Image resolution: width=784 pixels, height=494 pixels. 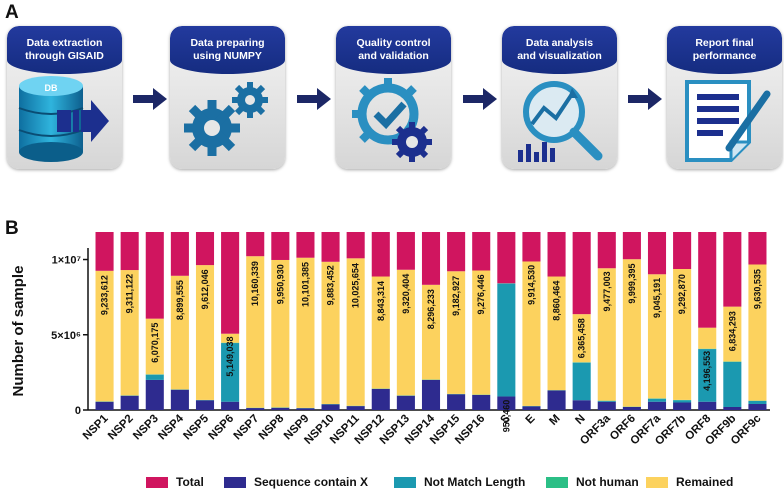 What do you see at coordinates (582, 338) in the screenshot?
I see `data-label: 6,365,458` at bounding box center [582, 338].